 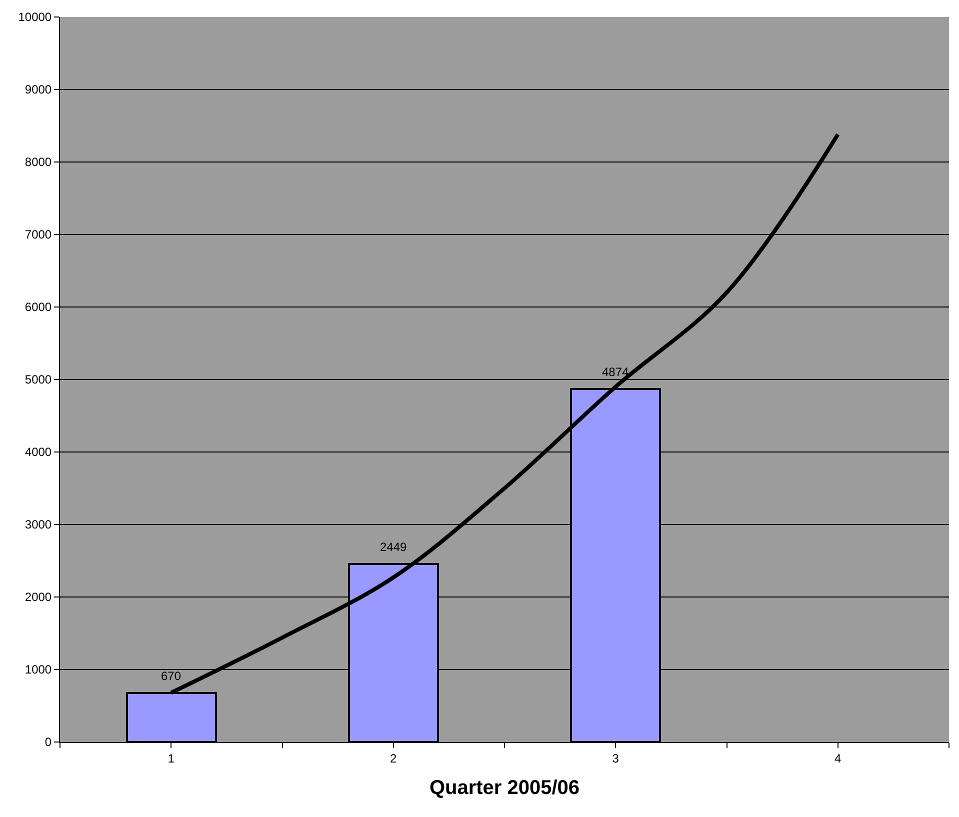 I want to click on y-tick-label: 9000, so click(x=38, y=89).